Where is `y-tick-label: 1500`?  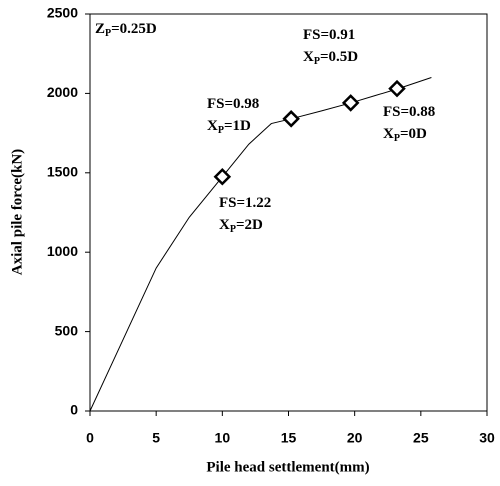 y-tick-label: 1500 is located at coordinates (62, 172).